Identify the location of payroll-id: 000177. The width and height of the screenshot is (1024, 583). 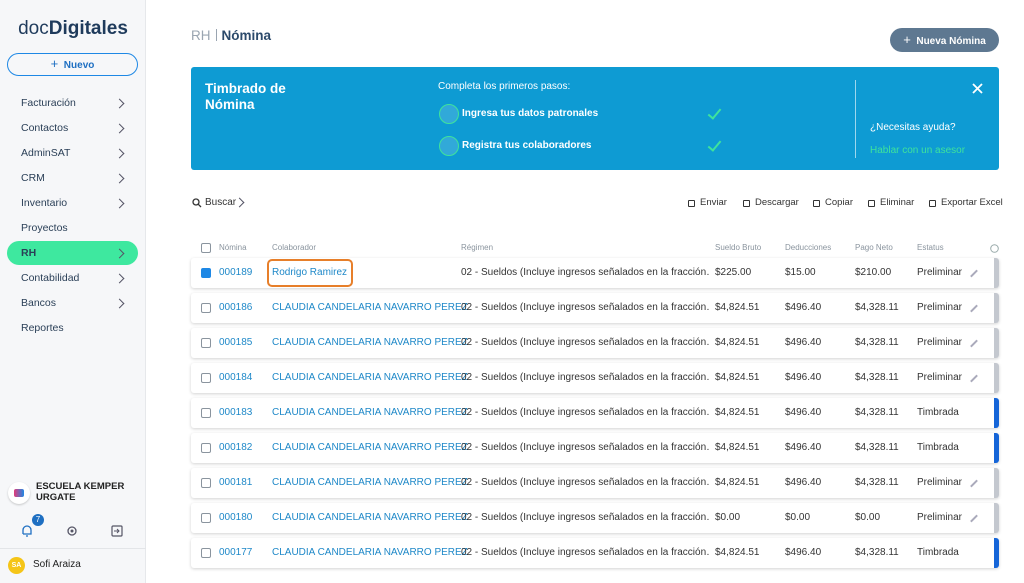
(236, 552).